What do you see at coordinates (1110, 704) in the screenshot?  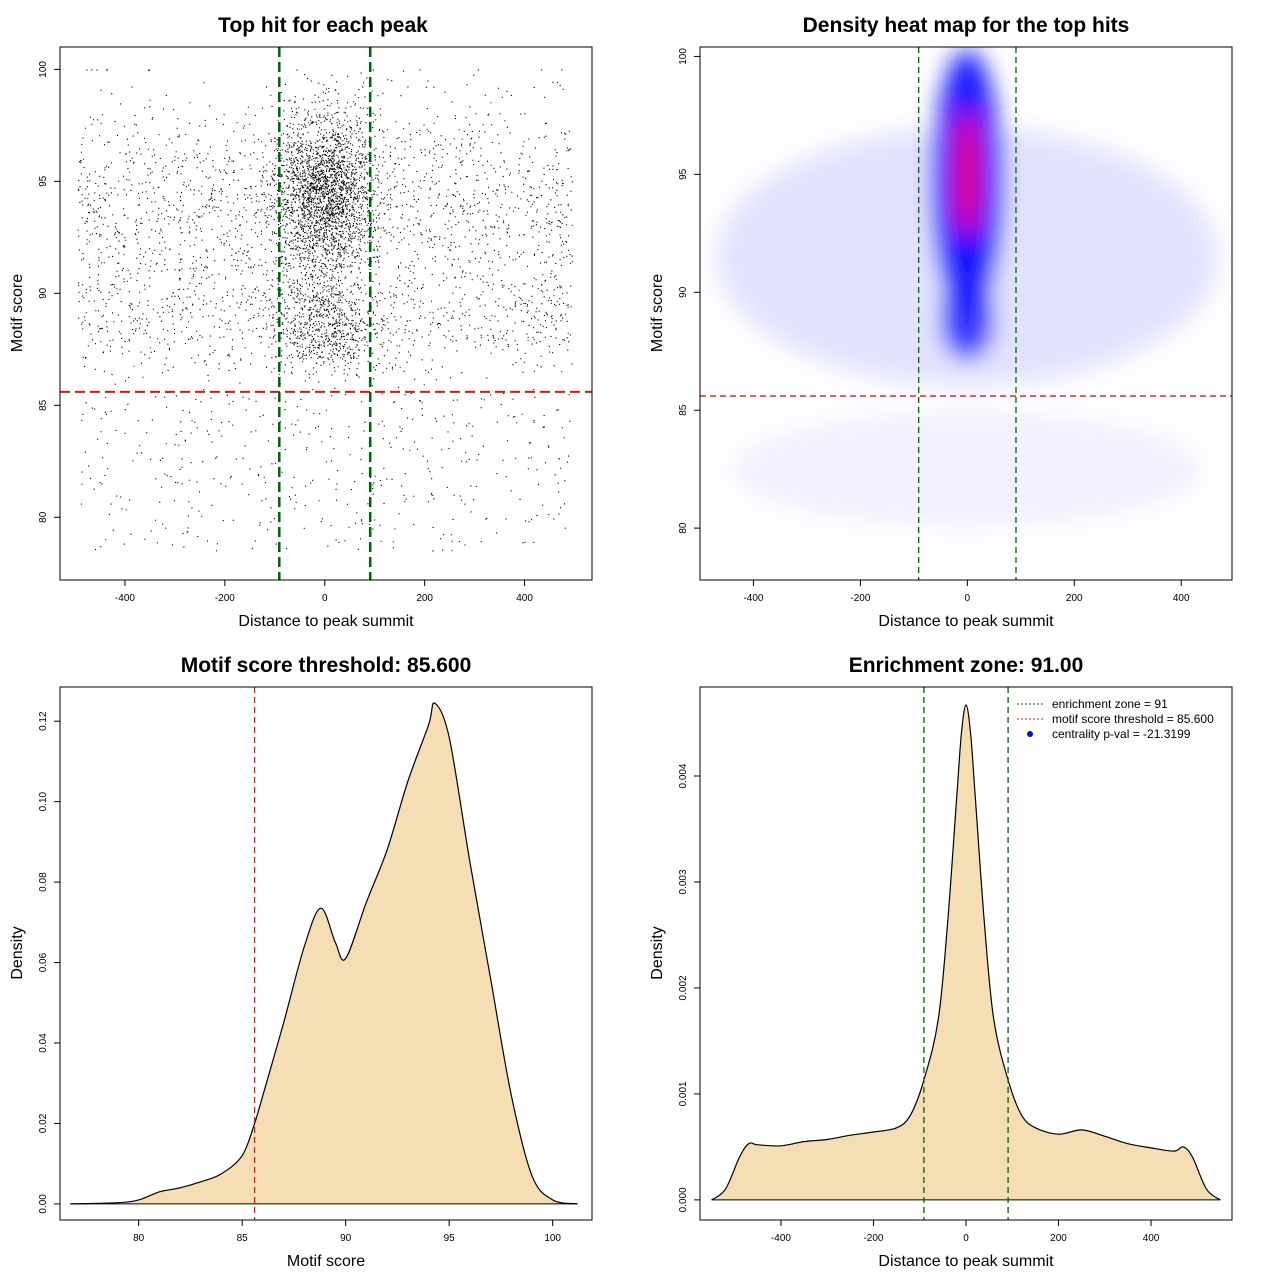 I see `legend-label-enrichment-zone: enrichment zone = 91` at bounding box center [1110, 704].